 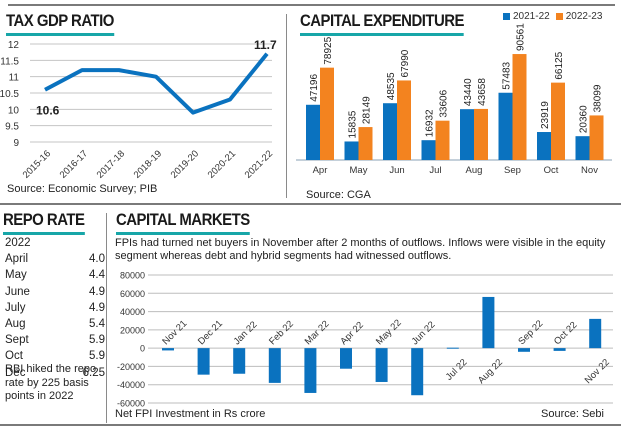 I want to click on capex-data-label: 15835, so click(x=353, y=124).